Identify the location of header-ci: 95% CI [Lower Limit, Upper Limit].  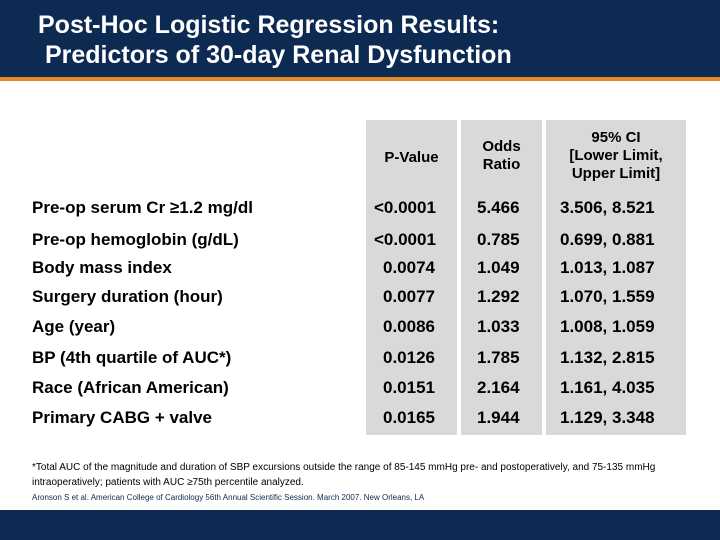
(616, 156).